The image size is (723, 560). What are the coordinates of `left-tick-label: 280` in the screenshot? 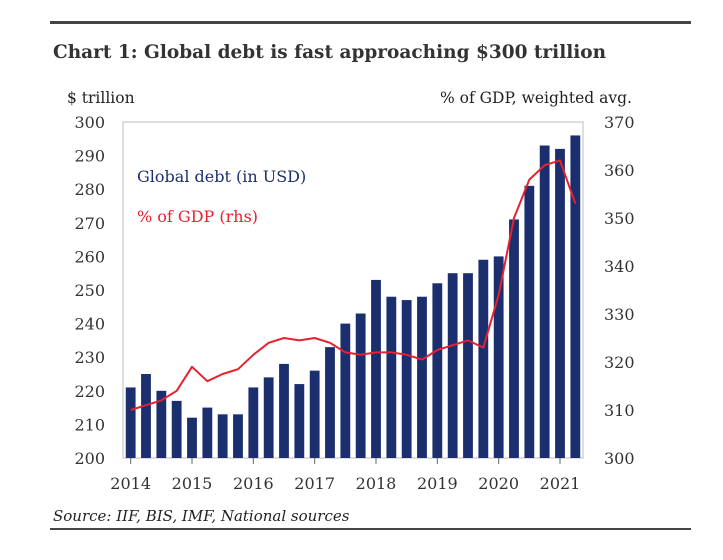 It's located at (89, 189).